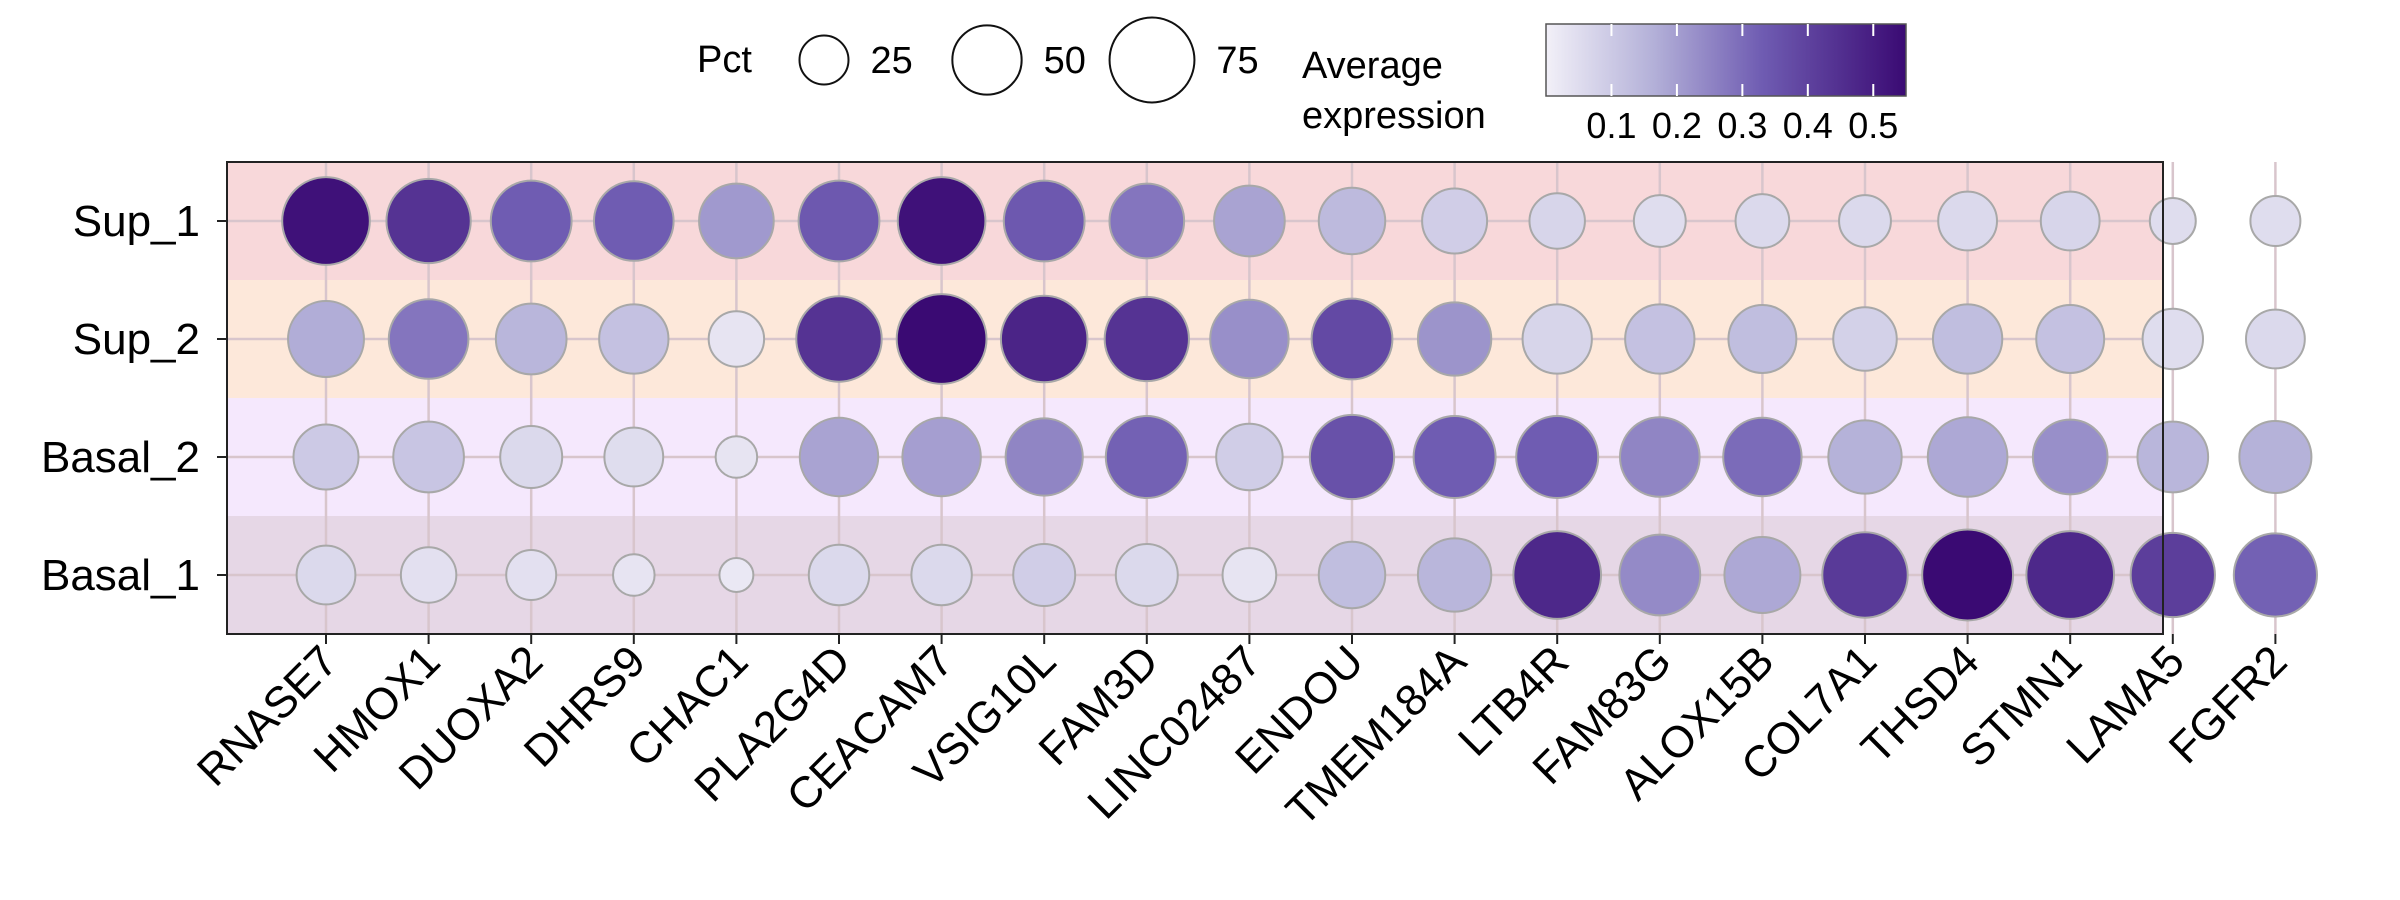 Image resolution: width=2400 pixels, height=900 pixels. I want to click on dot-basal_2-hmox1, so click(428, 457).